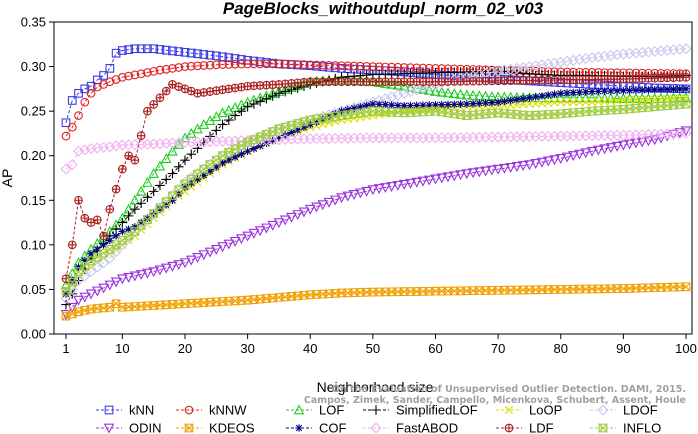  I want to click on x-tick-label: 40, so click(310, 348).